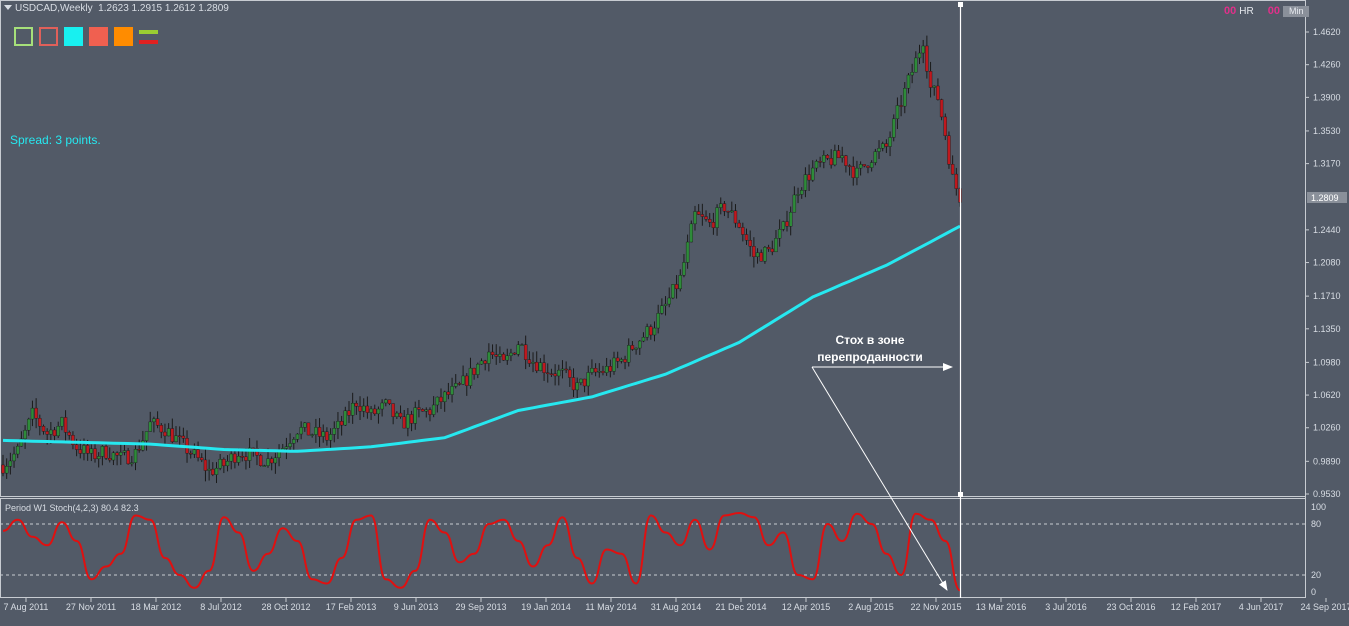 The height and width of the screenshot is (626, 1349). Describe the element at coordinates (1327, 494) in the screenshot. I see `price-tick-label: 0.9530` at that location.